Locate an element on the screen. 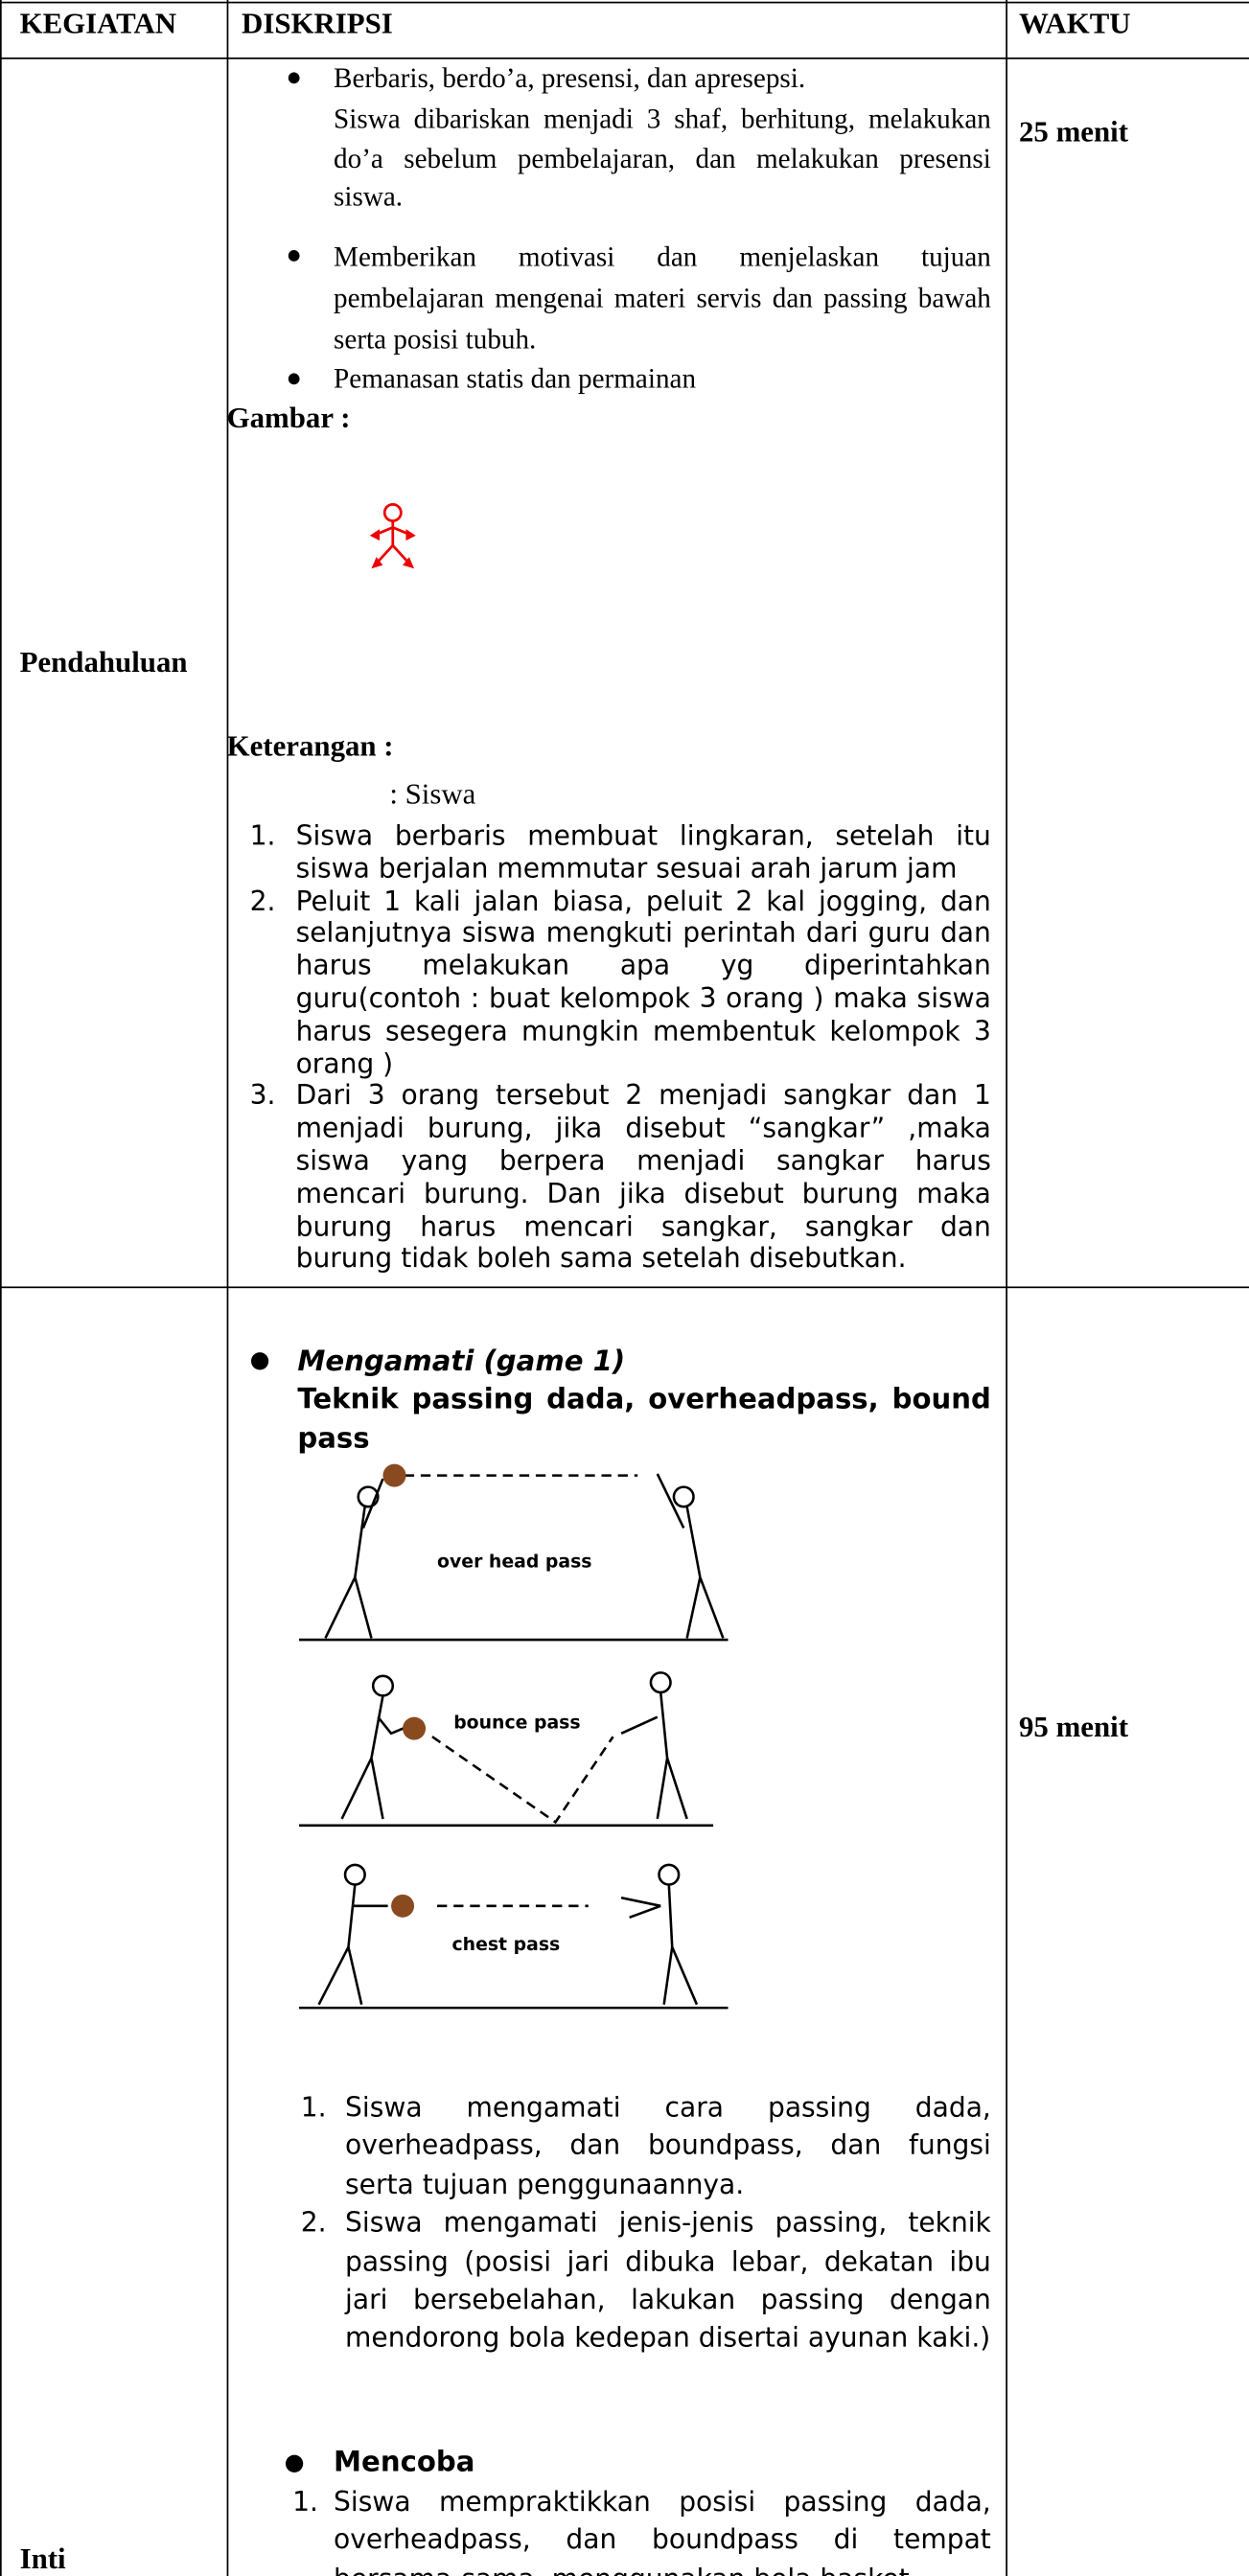  activity-name: Pendahuluan is located at coordinates (103, 662).